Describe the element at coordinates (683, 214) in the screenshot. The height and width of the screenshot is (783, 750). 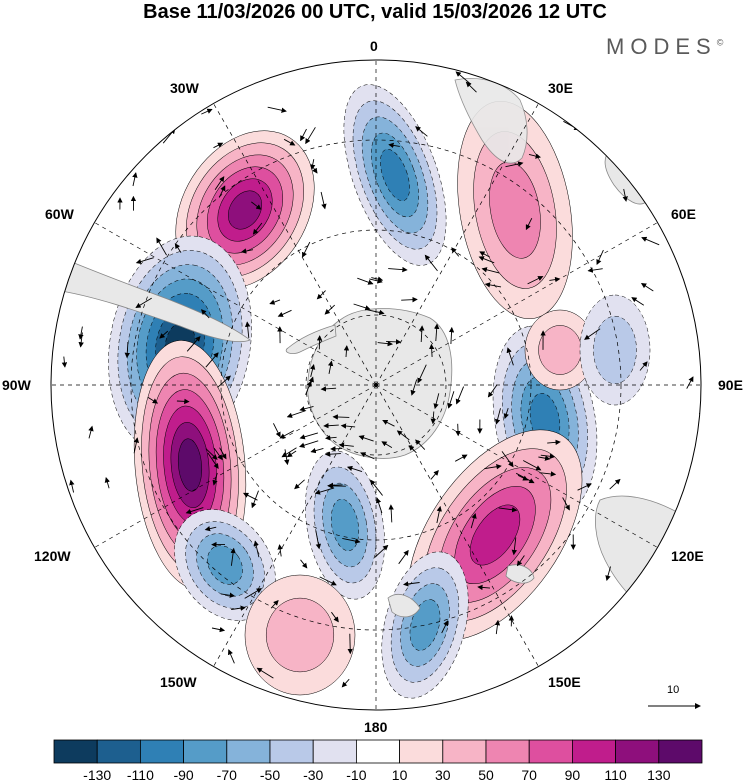
I see `lon-label-60e: 60E` at that location.